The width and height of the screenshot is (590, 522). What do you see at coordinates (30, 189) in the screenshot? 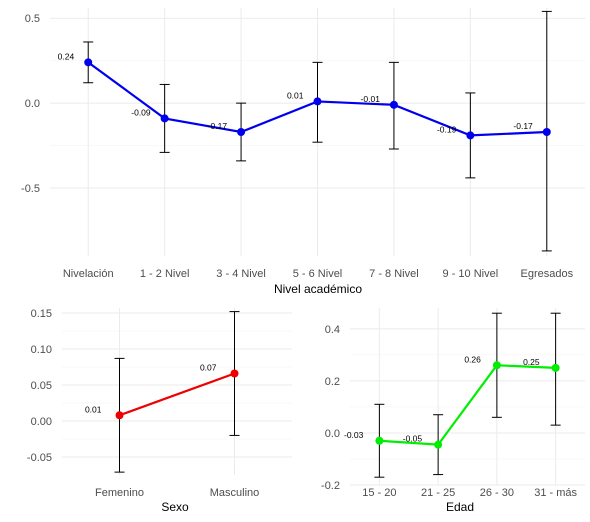
I see `panel-top-y-tick-label: -0.5` at bounding box center [30, 189].